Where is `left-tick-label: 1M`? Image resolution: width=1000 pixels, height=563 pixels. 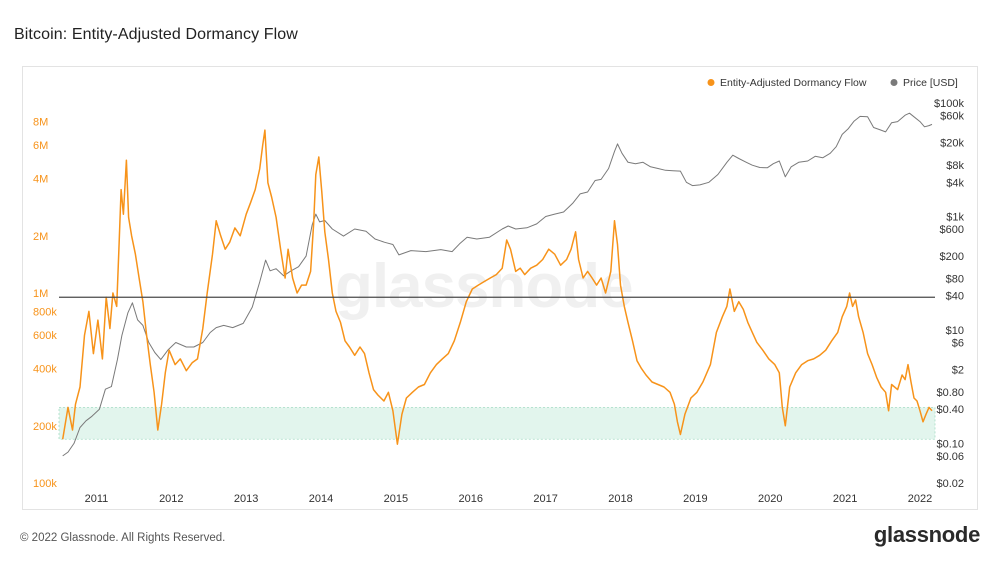 left-tick-label: 1M is located at coordinates (40, 294).